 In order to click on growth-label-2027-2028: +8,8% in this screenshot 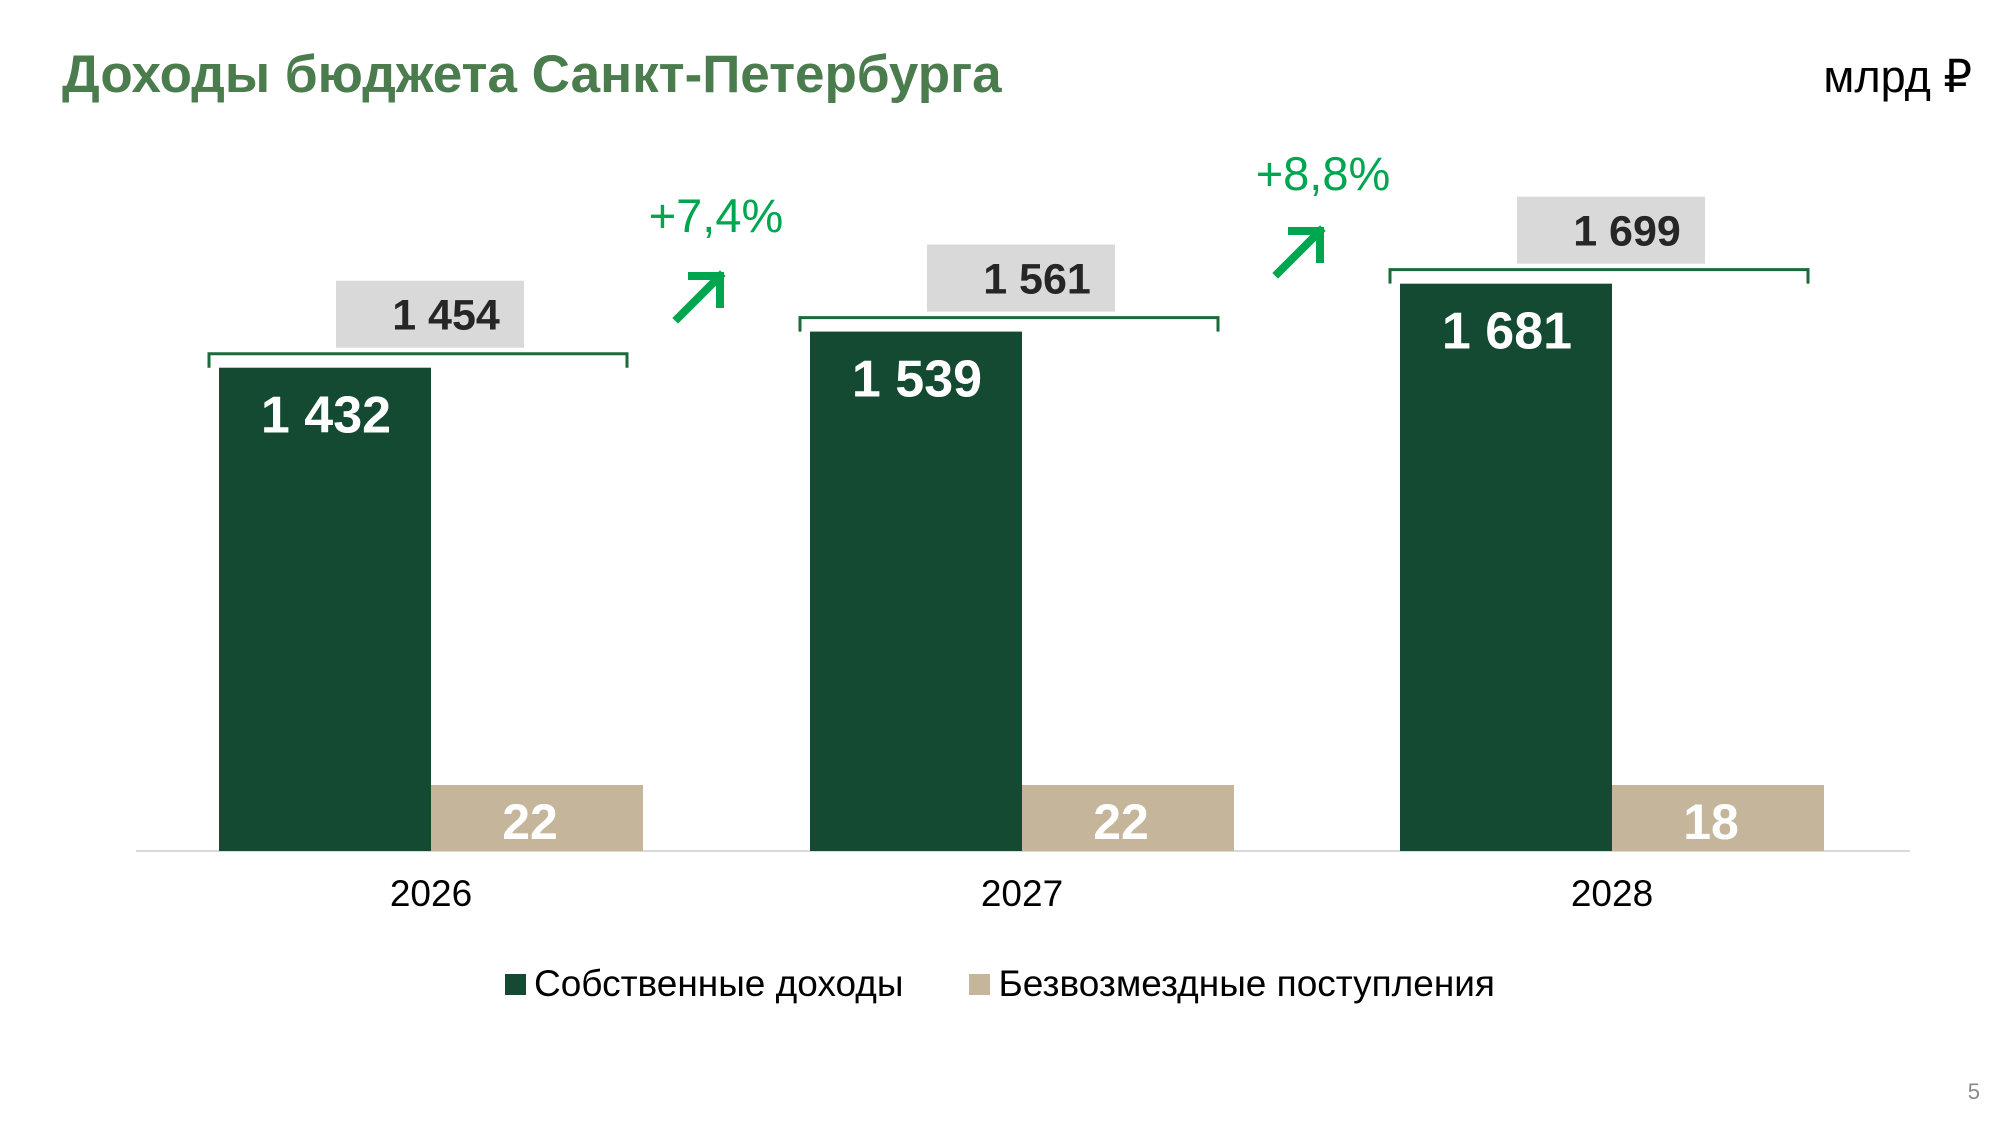, I will do `click(1323, 173)`.